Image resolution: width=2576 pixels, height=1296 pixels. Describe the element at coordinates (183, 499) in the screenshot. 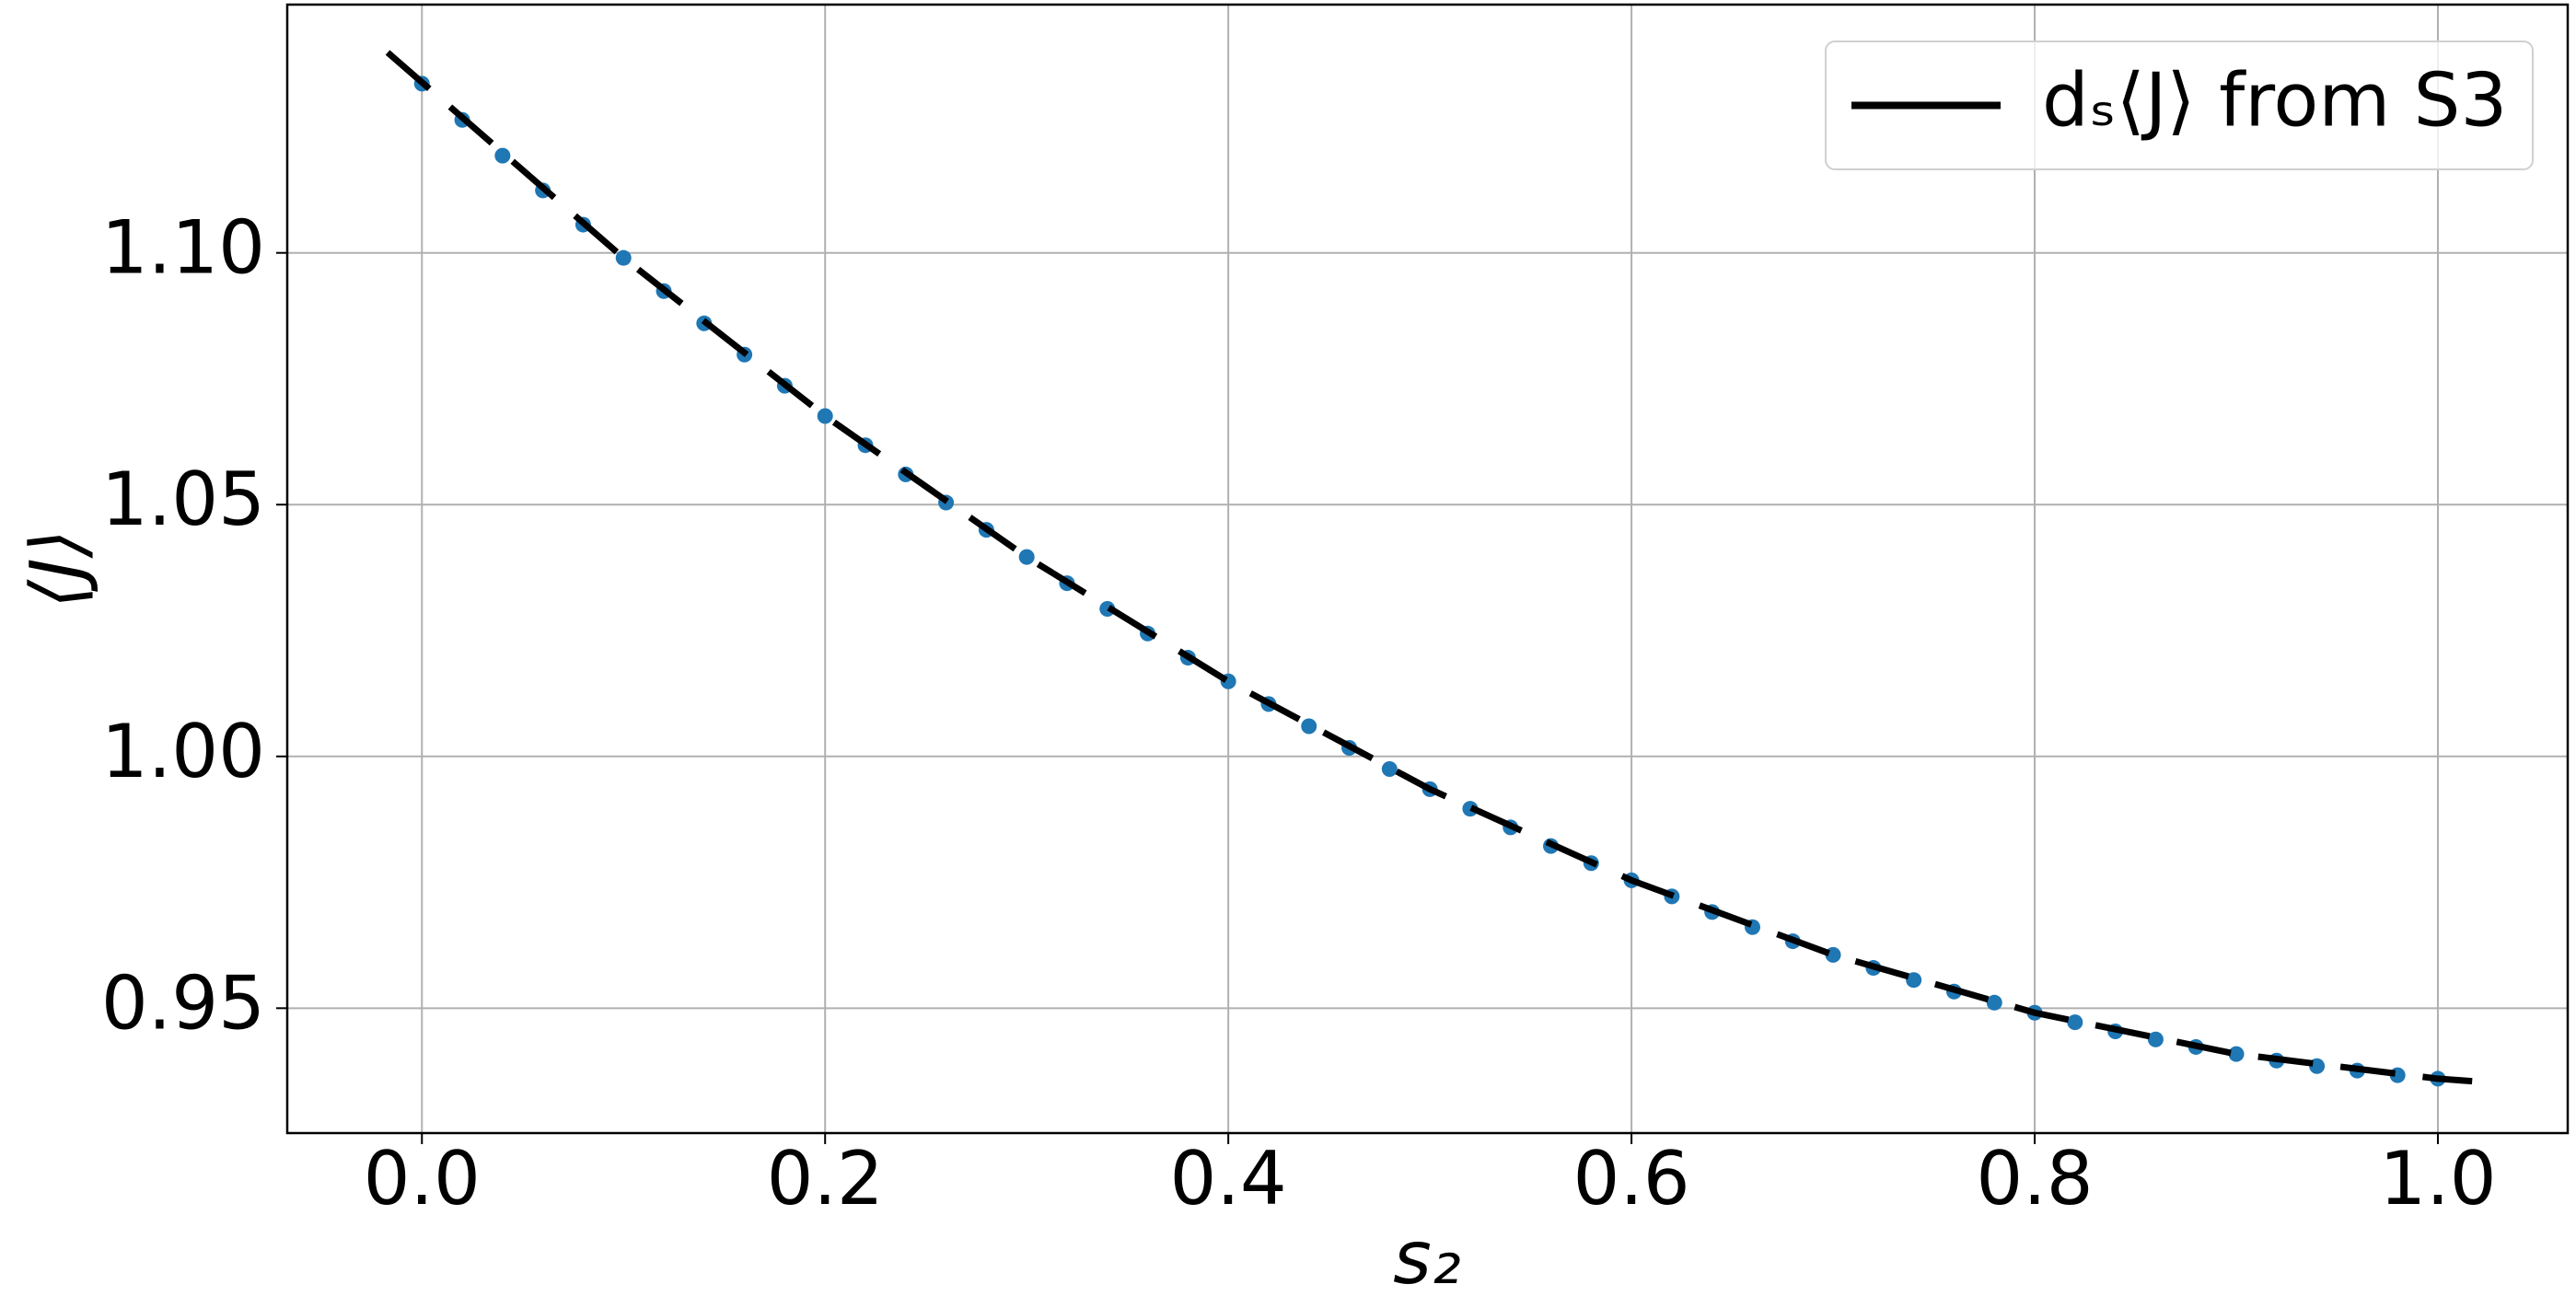

I see `y-tick-label: 1.05` at that location.